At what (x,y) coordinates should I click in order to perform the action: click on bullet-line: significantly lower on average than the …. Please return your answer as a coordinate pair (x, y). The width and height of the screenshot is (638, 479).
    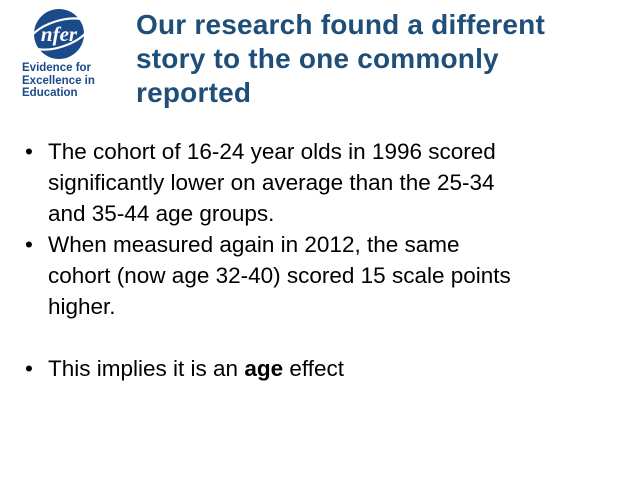
    Looking at the image, I should click on (271, 182).